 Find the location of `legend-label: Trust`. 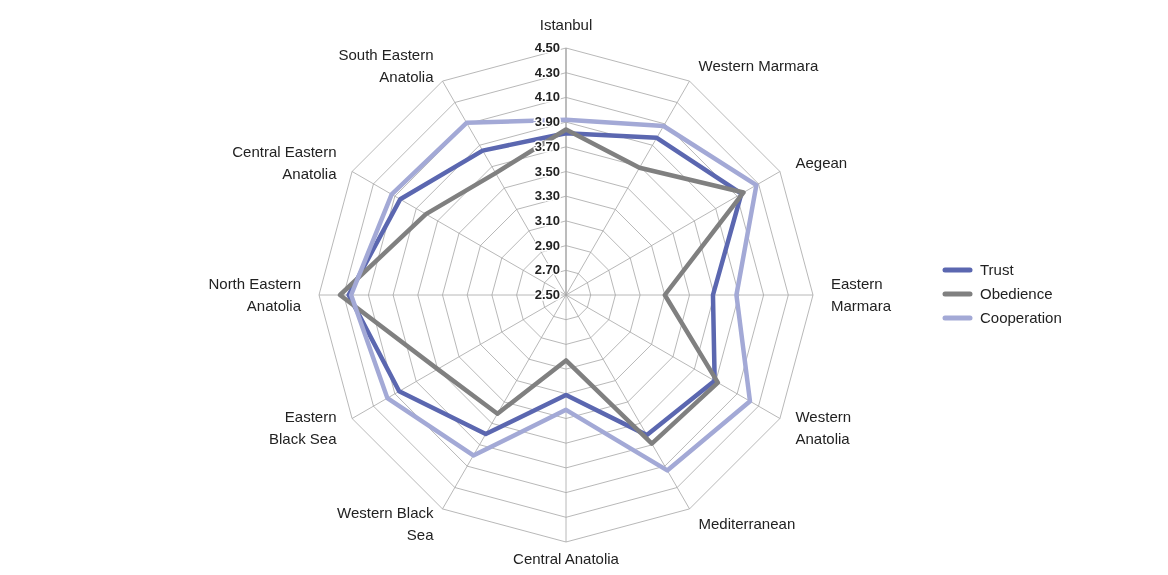

legend-label: Trust is located at coordinates (997, 269).